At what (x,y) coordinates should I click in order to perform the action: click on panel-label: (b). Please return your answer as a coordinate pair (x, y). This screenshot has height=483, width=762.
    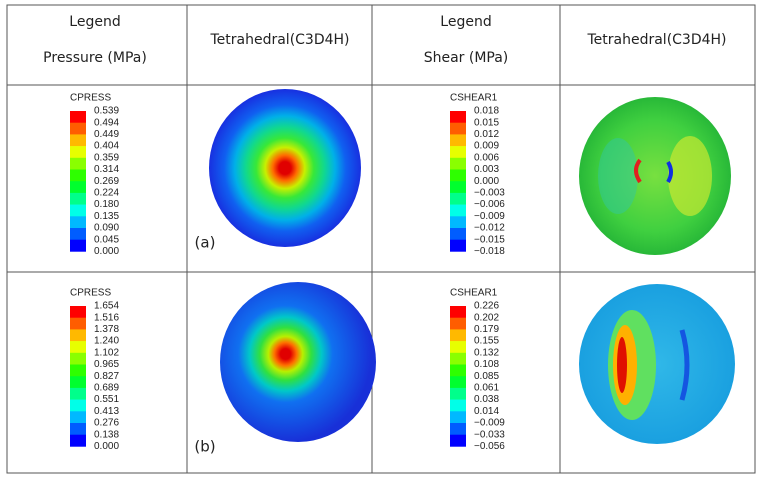
    Looking at the image, I should click on (204, 447).